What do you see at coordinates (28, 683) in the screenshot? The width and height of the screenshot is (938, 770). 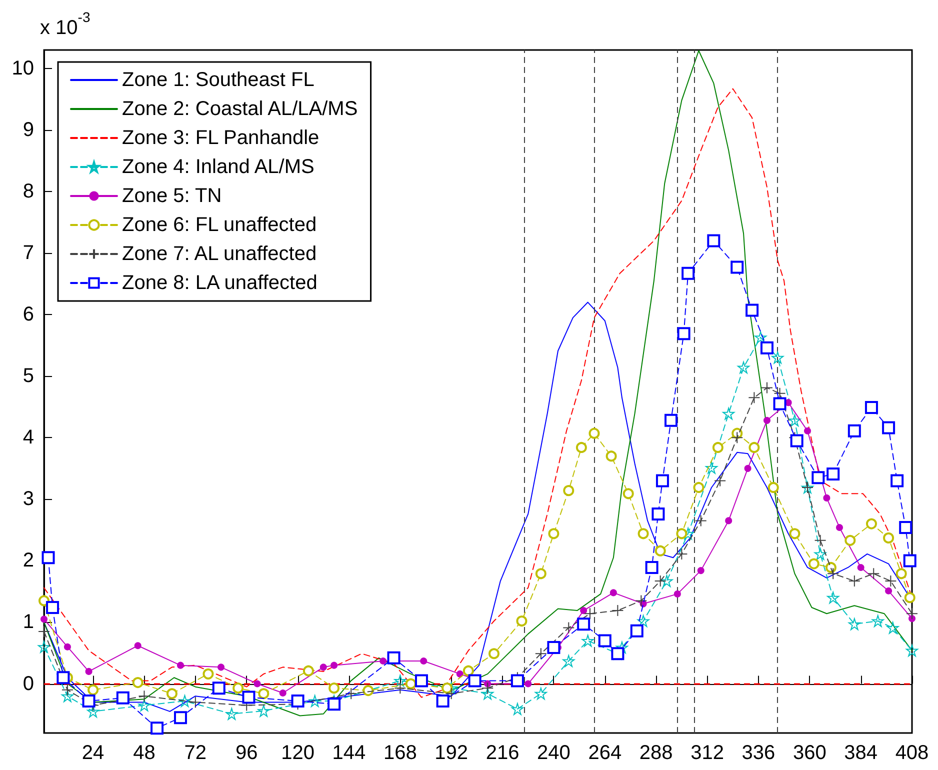 I see `y-tick-label: 0` at bounding box center [28, 683].